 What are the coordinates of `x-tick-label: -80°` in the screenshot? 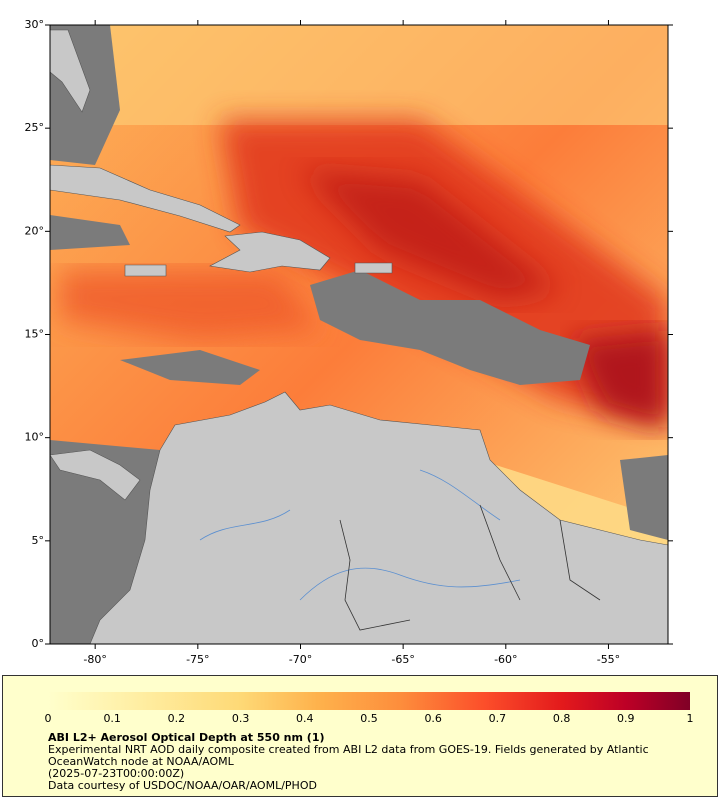 It's located at (94, 659).